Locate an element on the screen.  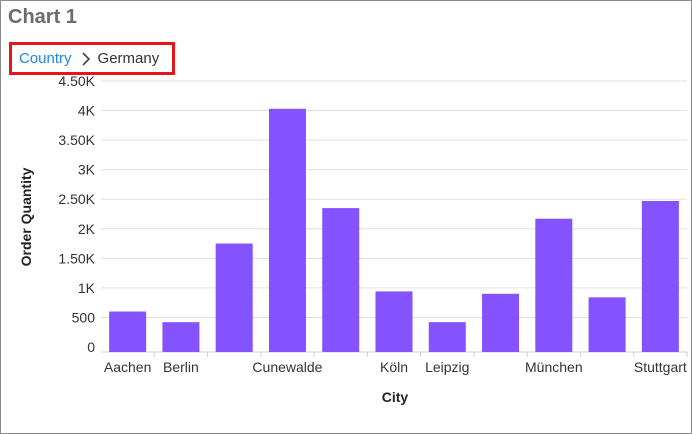
x-tick-label: Stuttgart is located at coordinates (660, 367).